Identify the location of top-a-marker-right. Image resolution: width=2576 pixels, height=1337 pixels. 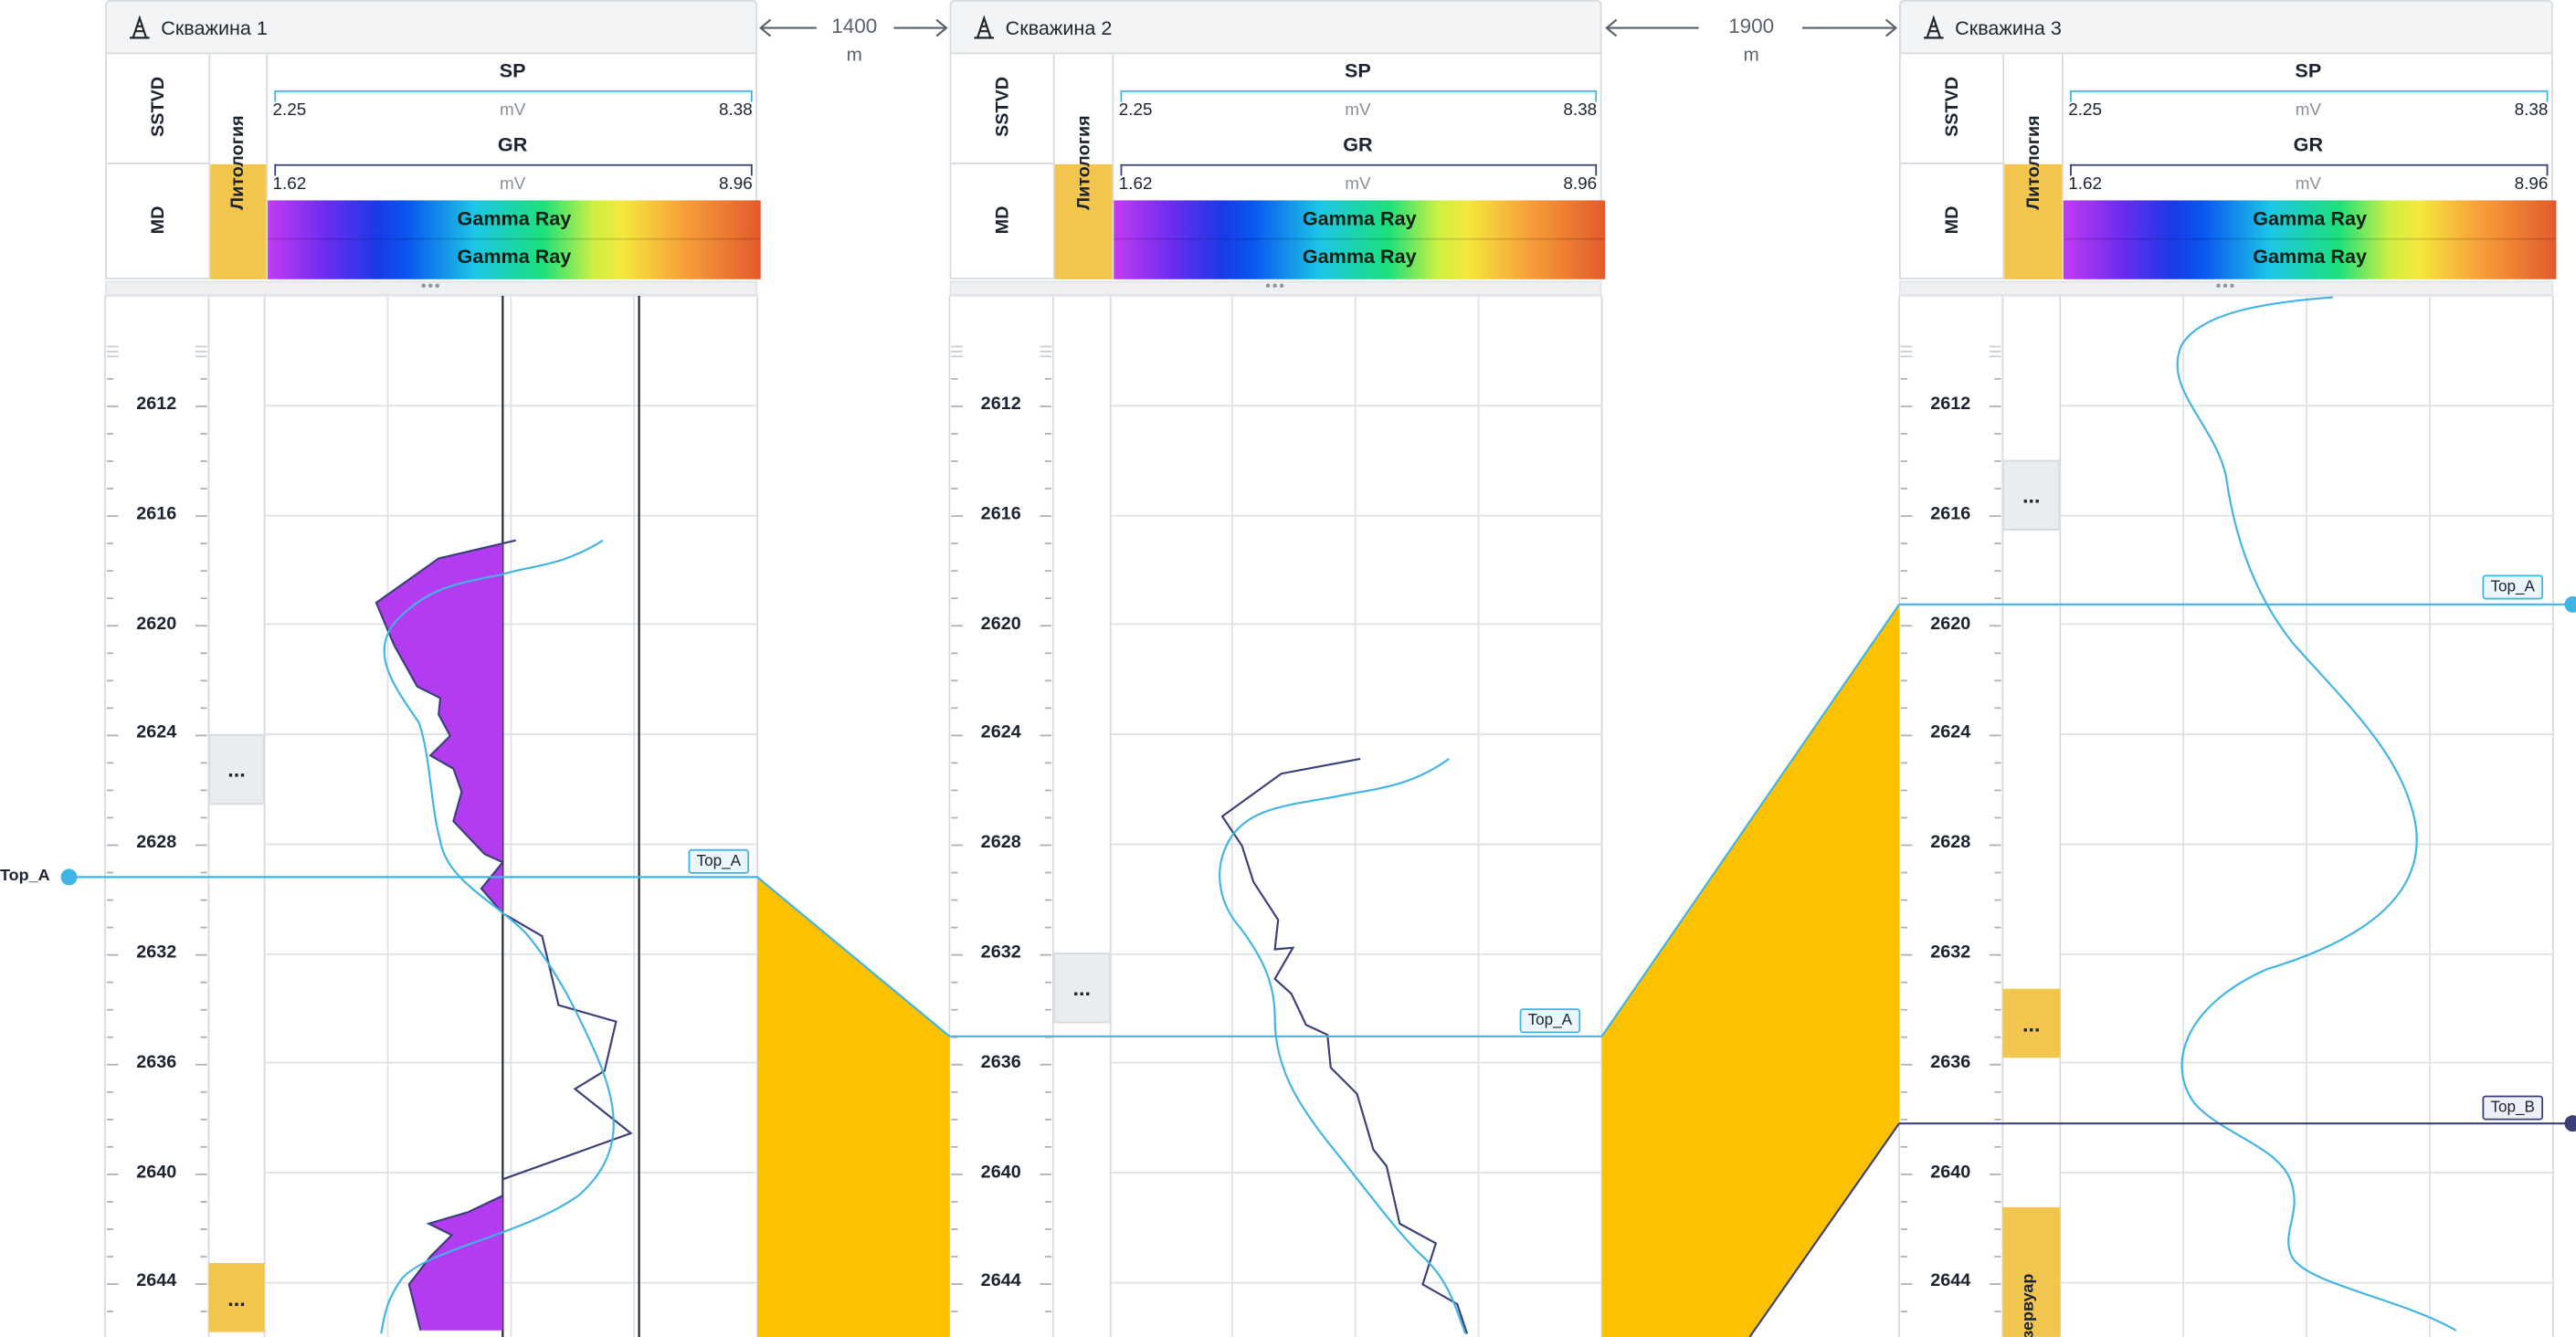
(2570, 604).